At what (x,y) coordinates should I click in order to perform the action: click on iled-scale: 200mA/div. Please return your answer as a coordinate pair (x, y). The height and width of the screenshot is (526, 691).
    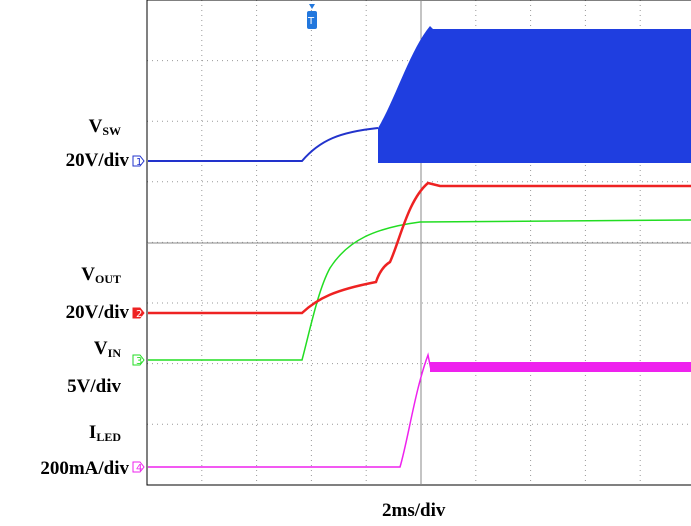
    Looking at the image, I should click on (84, 468).